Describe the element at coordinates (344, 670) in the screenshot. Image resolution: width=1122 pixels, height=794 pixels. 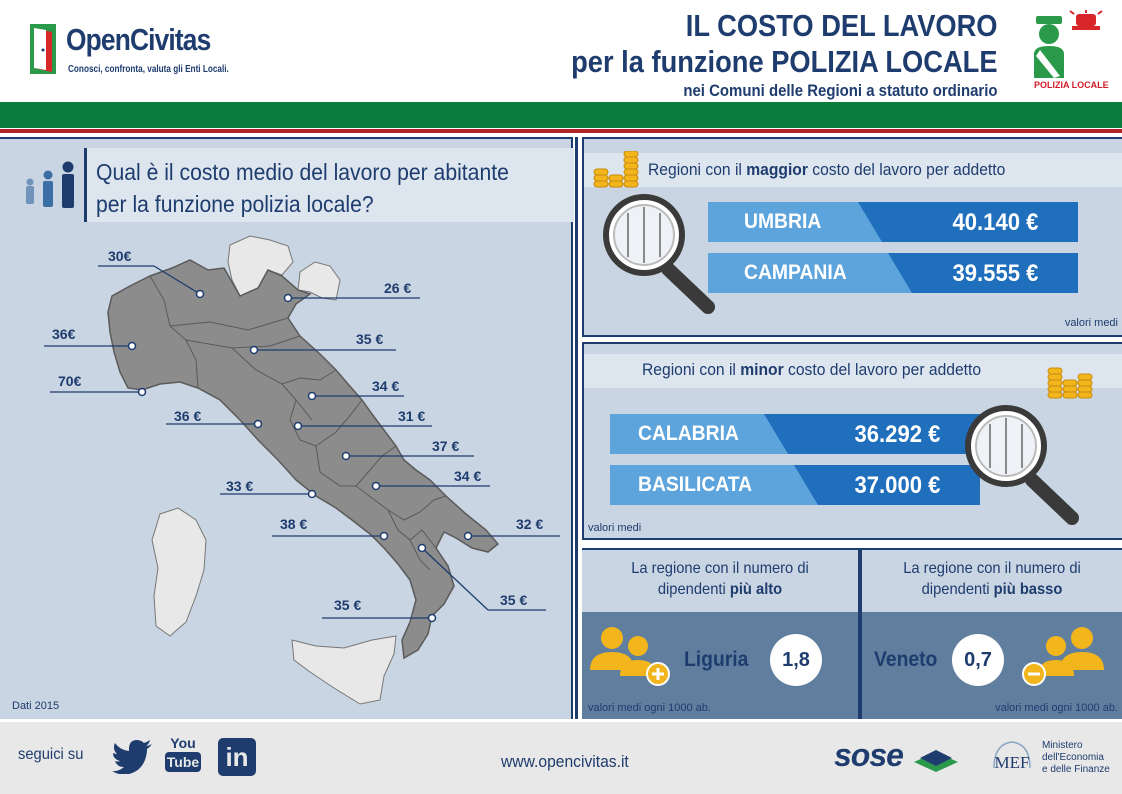
I see `region-sicilia` at that location.